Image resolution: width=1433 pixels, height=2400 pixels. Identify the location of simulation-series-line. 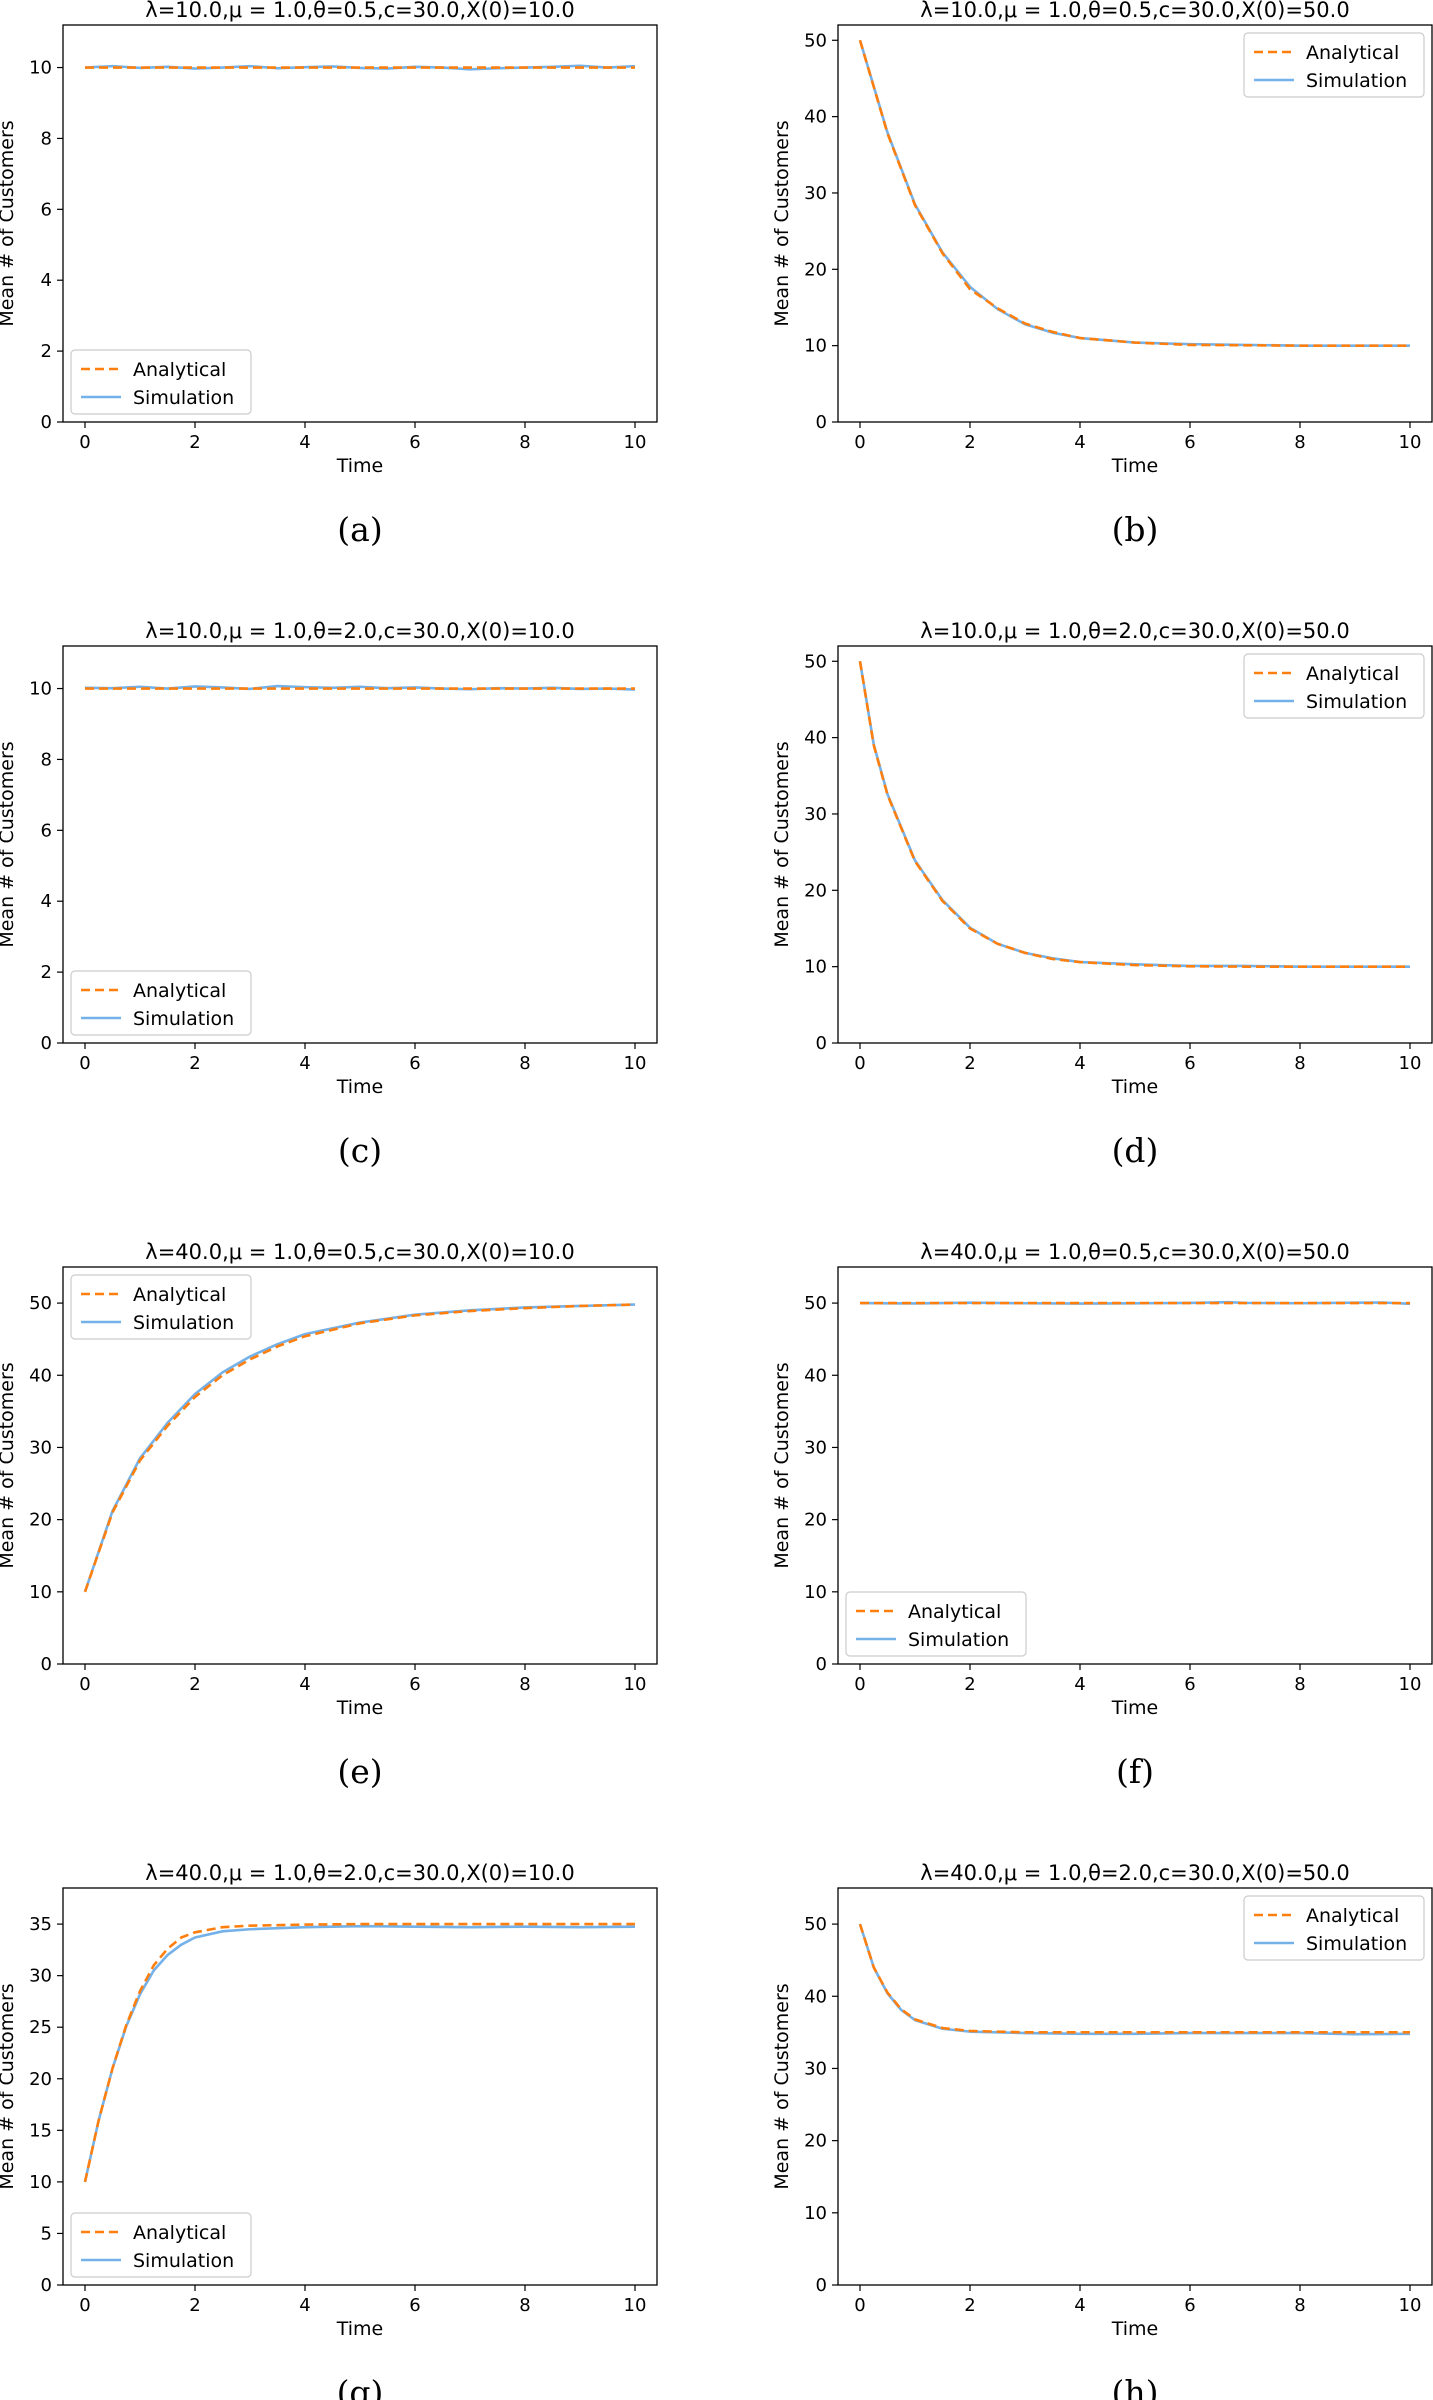
(359, 2053).